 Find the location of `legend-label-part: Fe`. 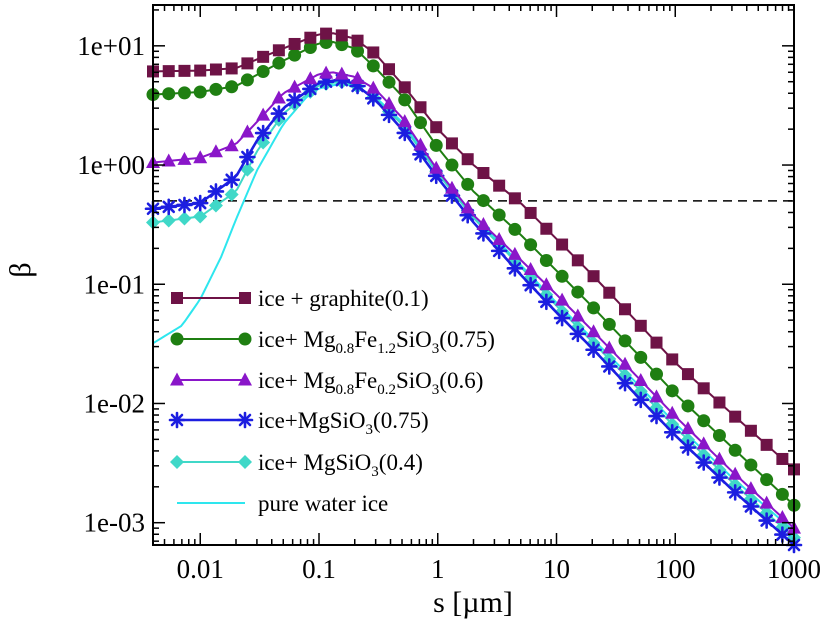

legend-label-part: Fe is located at coordinates (365, 380).